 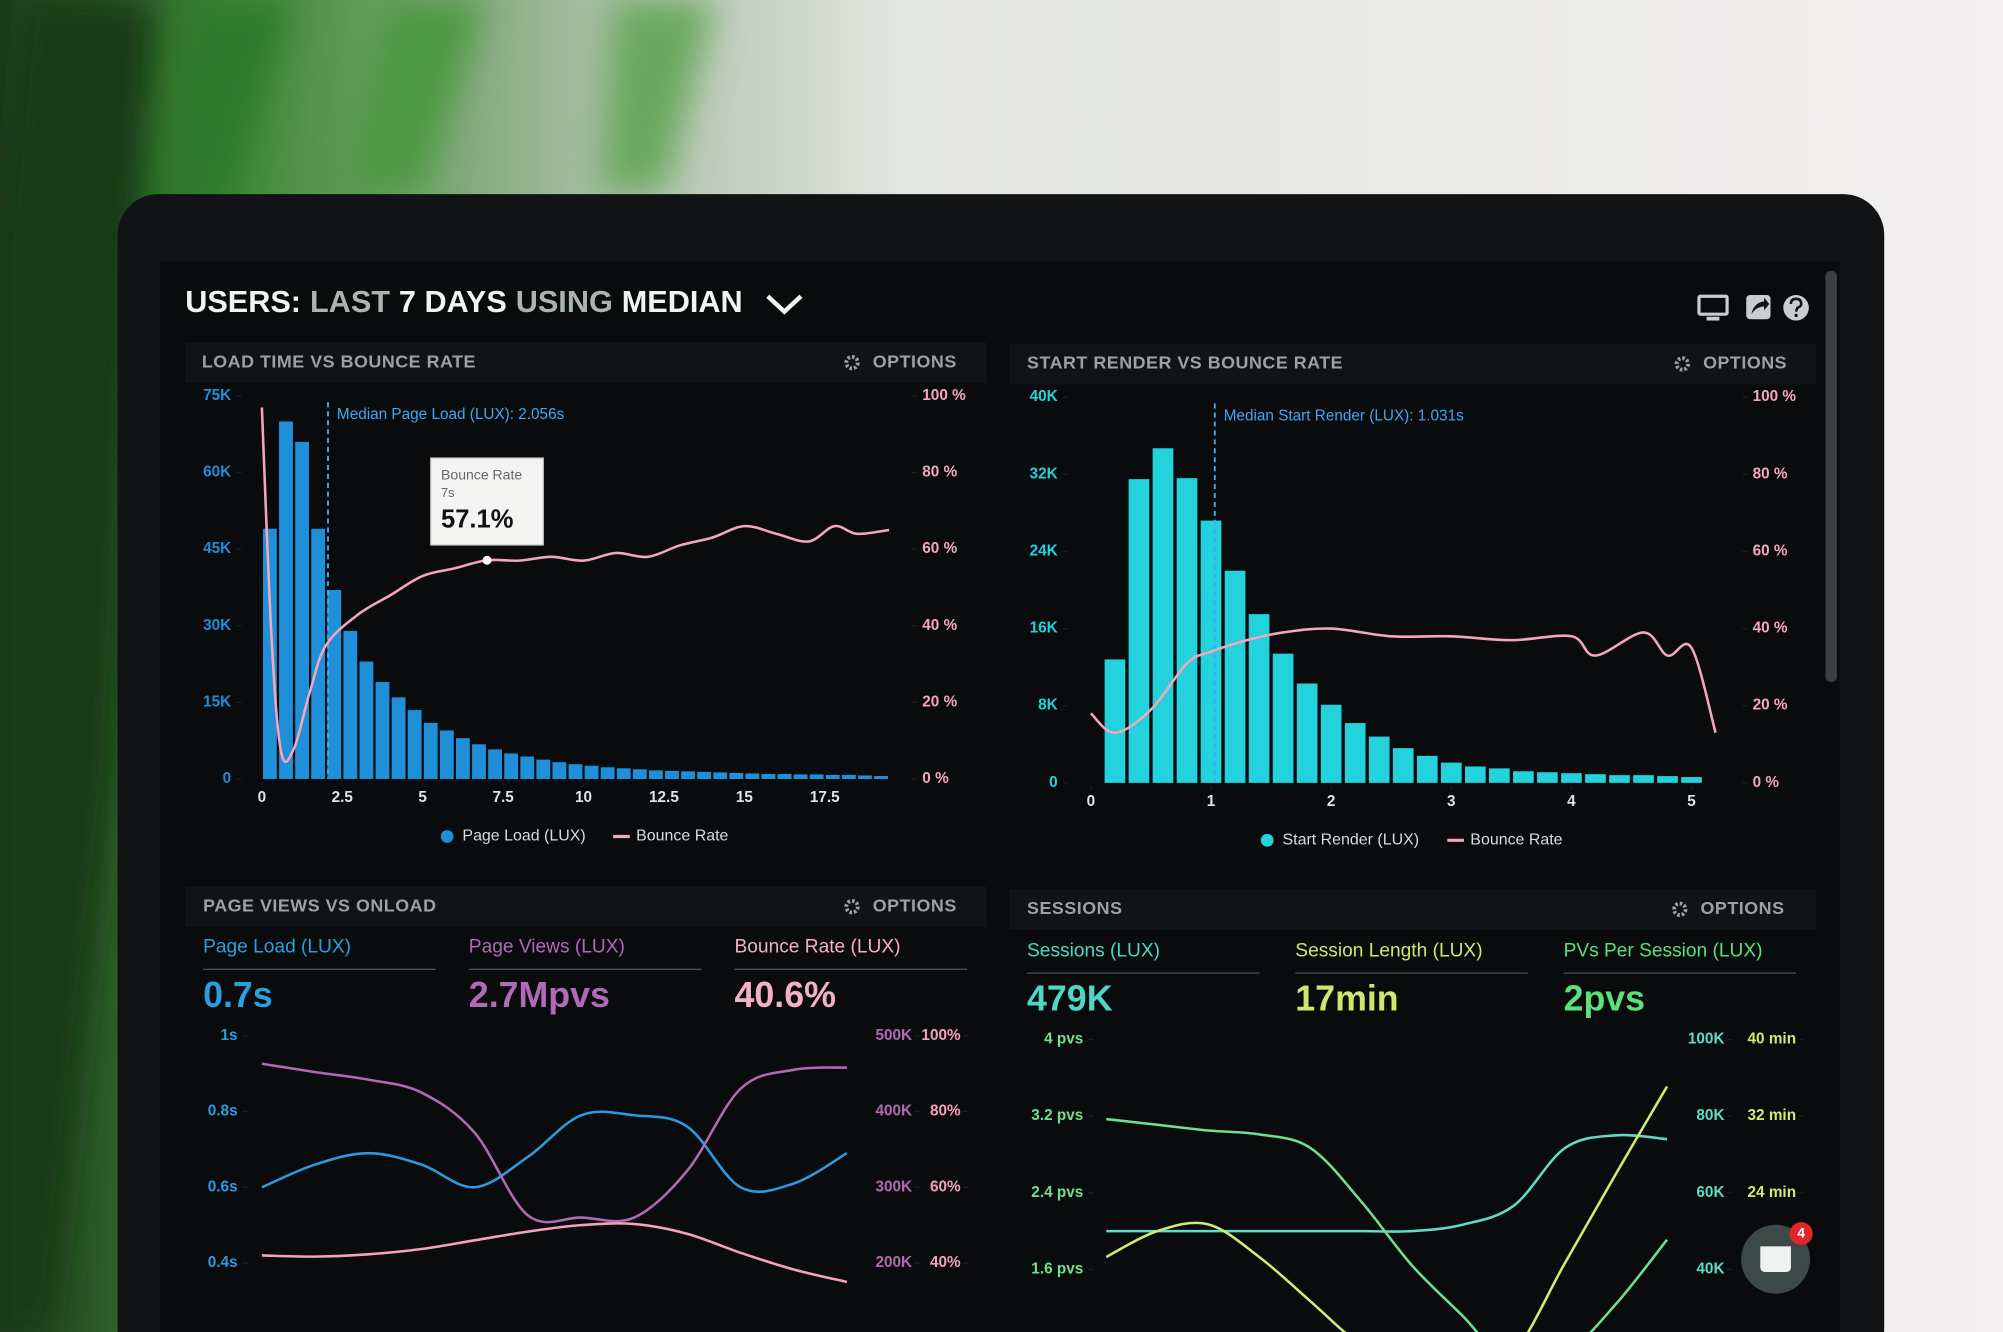 I want to click on x-tick-label: 0, so click(x=262, y=797).